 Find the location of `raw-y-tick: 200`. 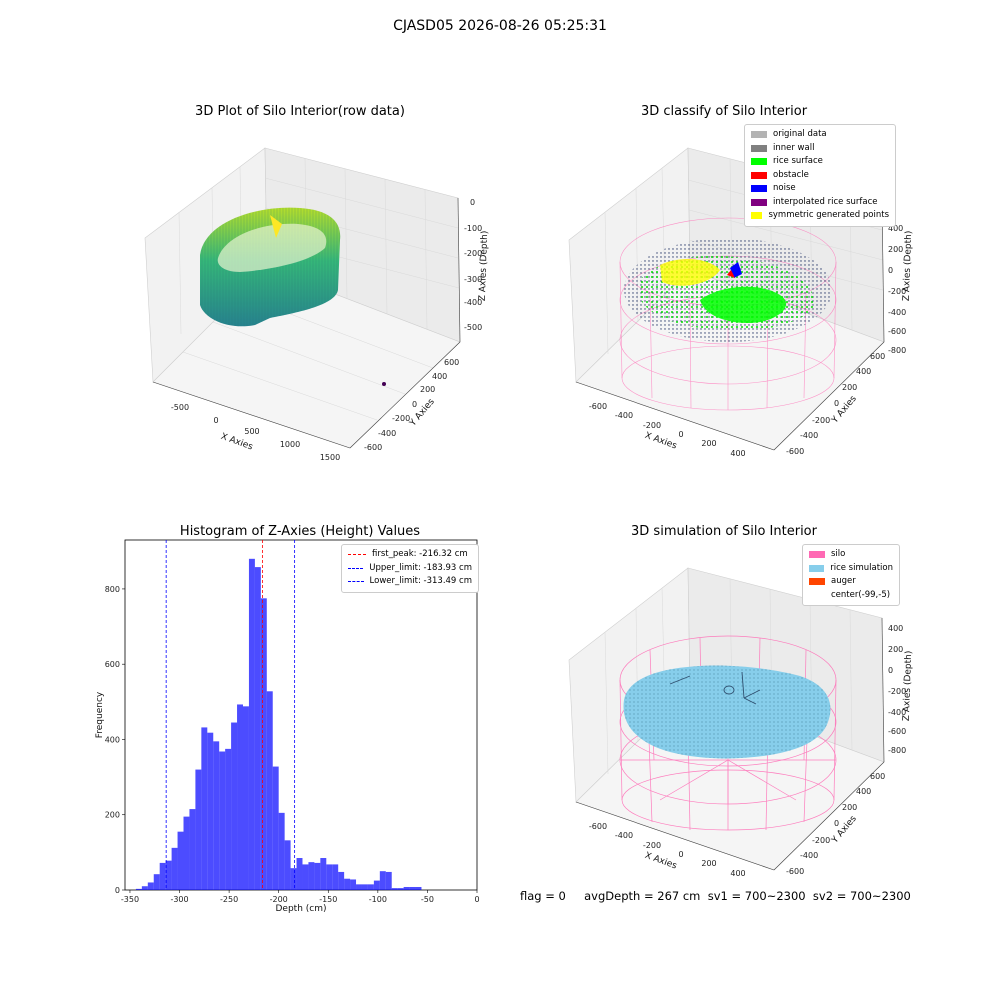

raw-y-tick: 200 is located at coordinates (427, 389).